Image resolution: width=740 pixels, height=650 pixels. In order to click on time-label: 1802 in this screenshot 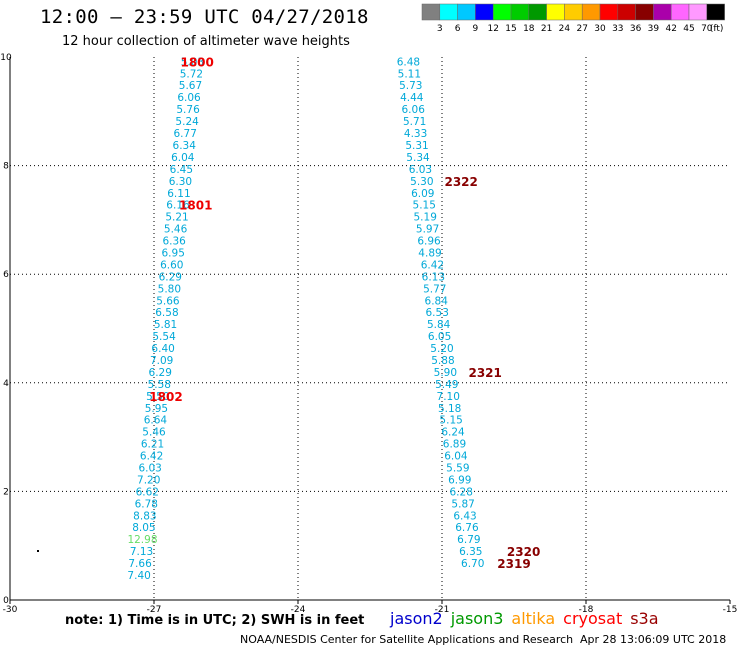, I will do `click(165, 397)`.